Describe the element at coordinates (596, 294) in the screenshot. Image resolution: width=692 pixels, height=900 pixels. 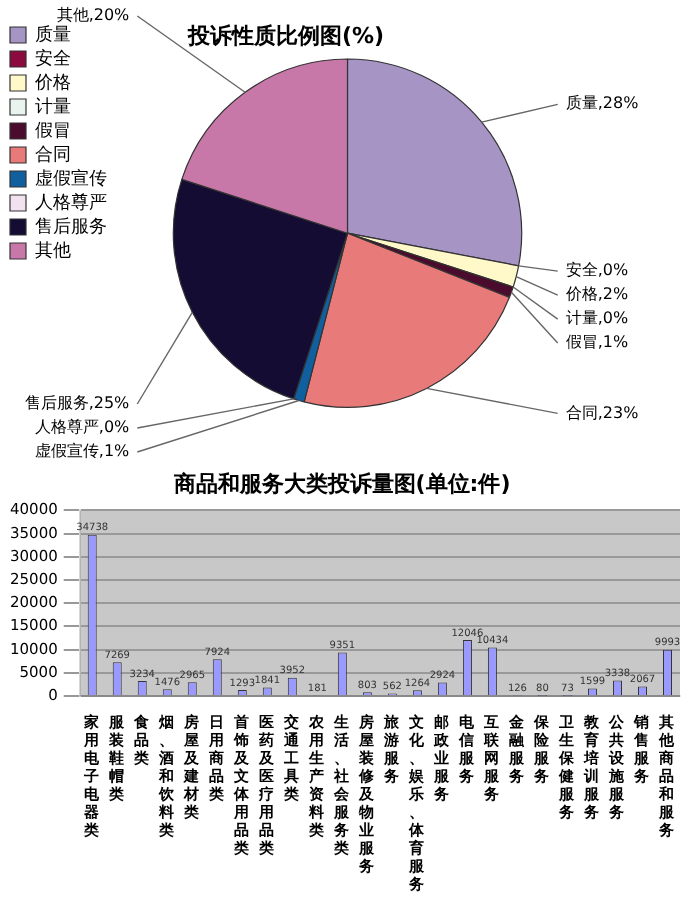
I see `data-label: 价格,2%` at that location.